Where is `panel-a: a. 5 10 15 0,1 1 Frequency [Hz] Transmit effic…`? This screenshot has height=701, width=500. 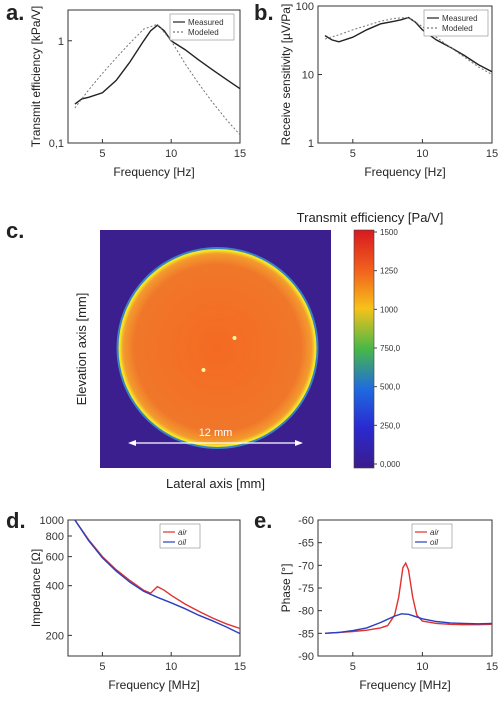
panel-a: a. 5 10 15 0,1 1 Frequency [Hz] Transmit effic… is located at coordinates (125, 95).